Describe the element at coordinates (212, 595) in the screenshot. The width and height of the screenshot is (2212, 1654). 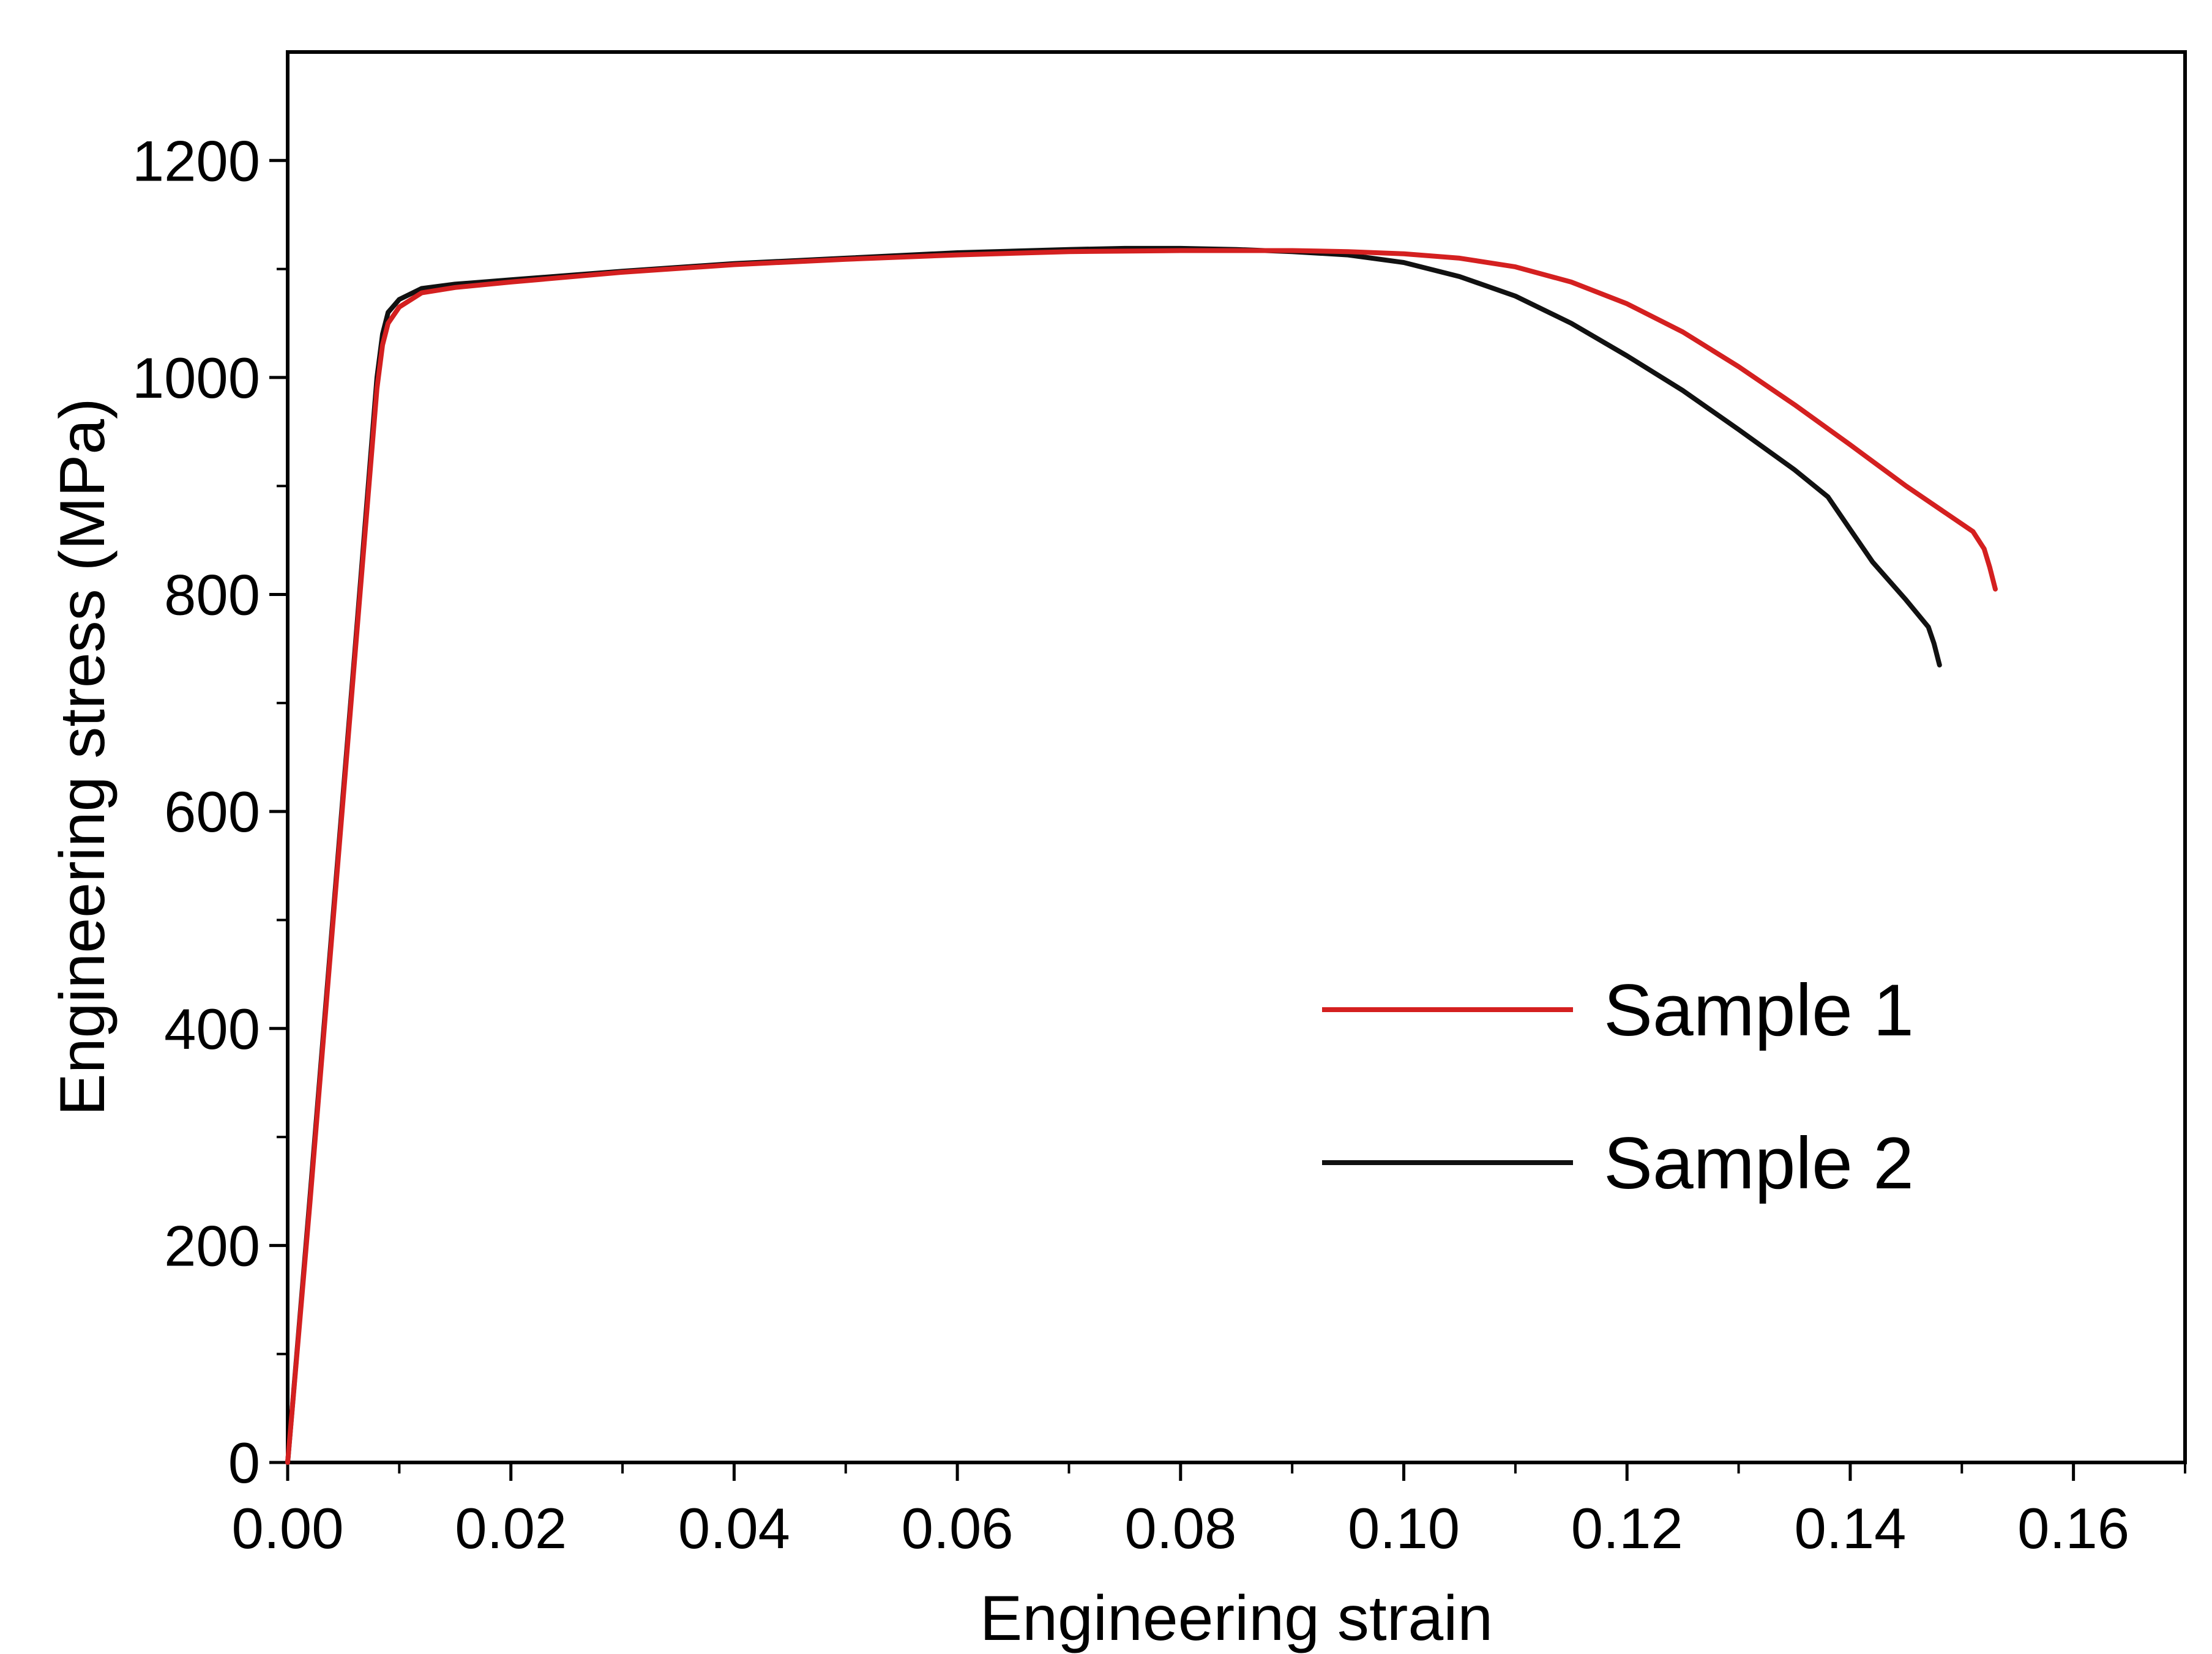
I see `y-tick-label: 800` at that location.